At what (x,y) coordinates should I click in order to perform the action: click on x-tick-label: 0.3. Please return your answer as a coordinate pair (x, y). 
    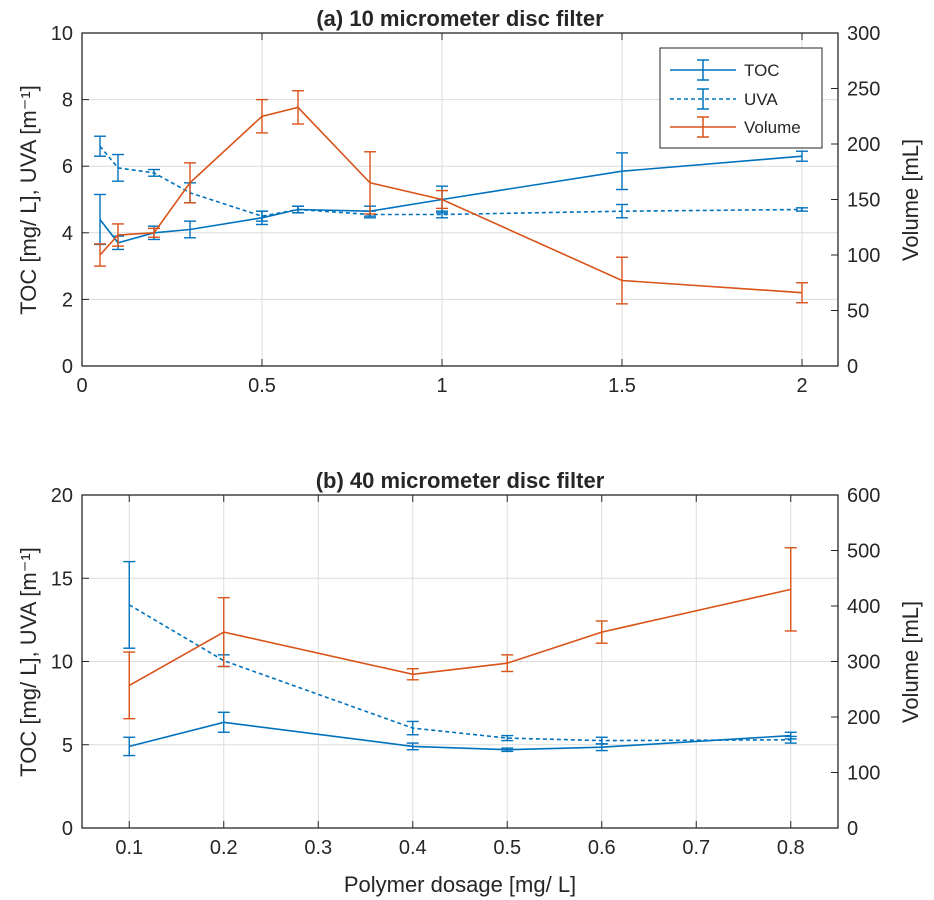
    Looking at the image, I should click on (318, 848).